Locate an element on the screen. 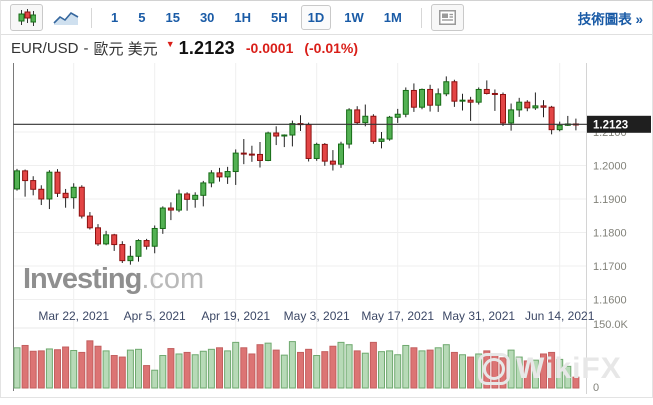 The width and height of the screenshot is (653, 405). timeframe-1w: 1W is located at coordinates (354, 17).